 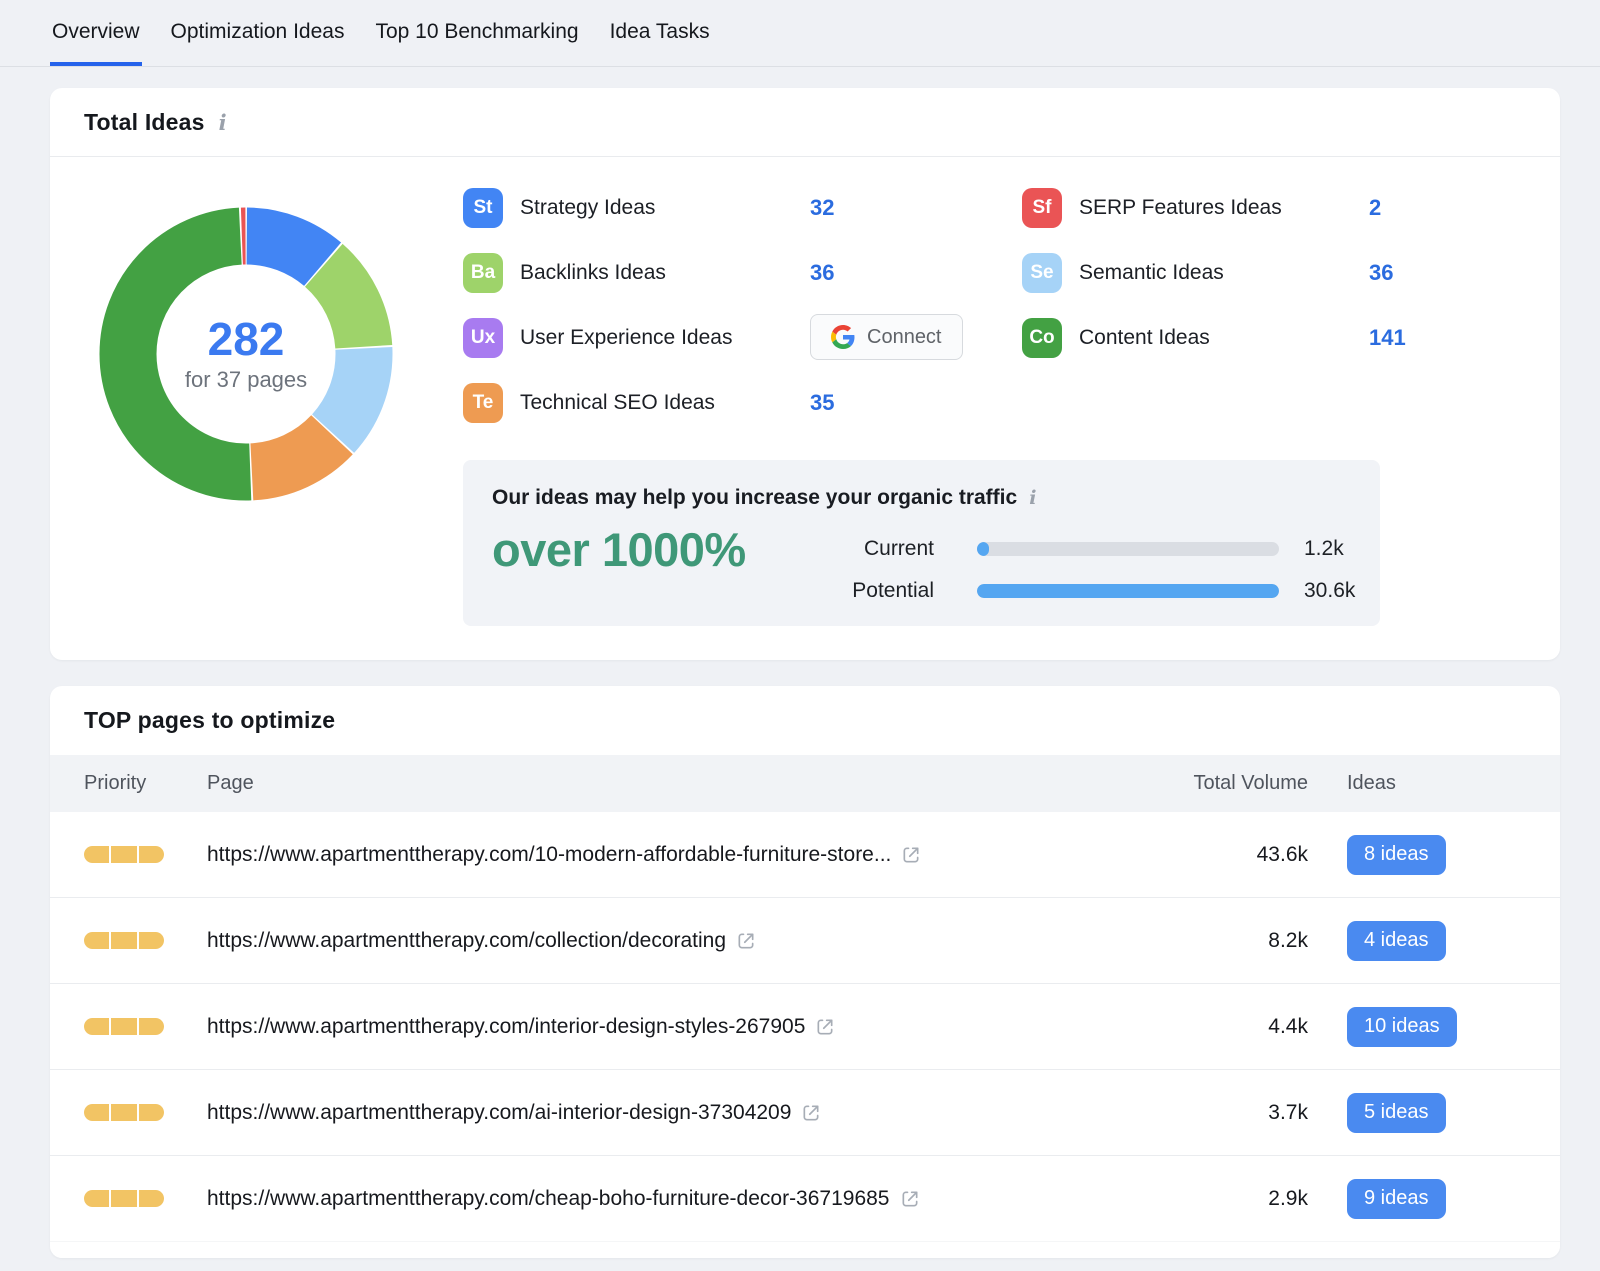 I want to click on total-volume-value: 3.7k, so click(x=1288, y=1112).